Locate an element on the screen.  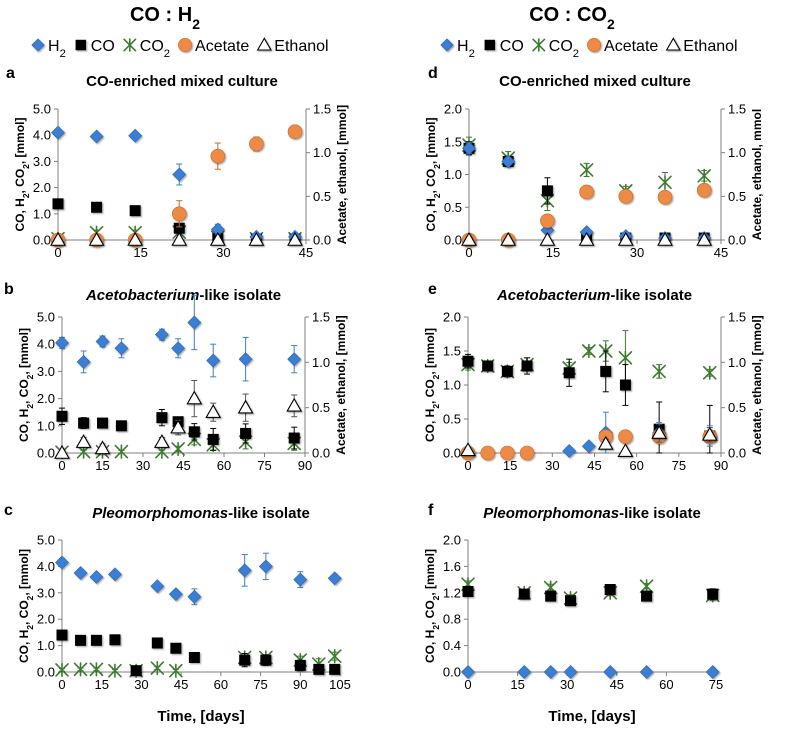
panel-letter: a is located at coordinates (10, 73).